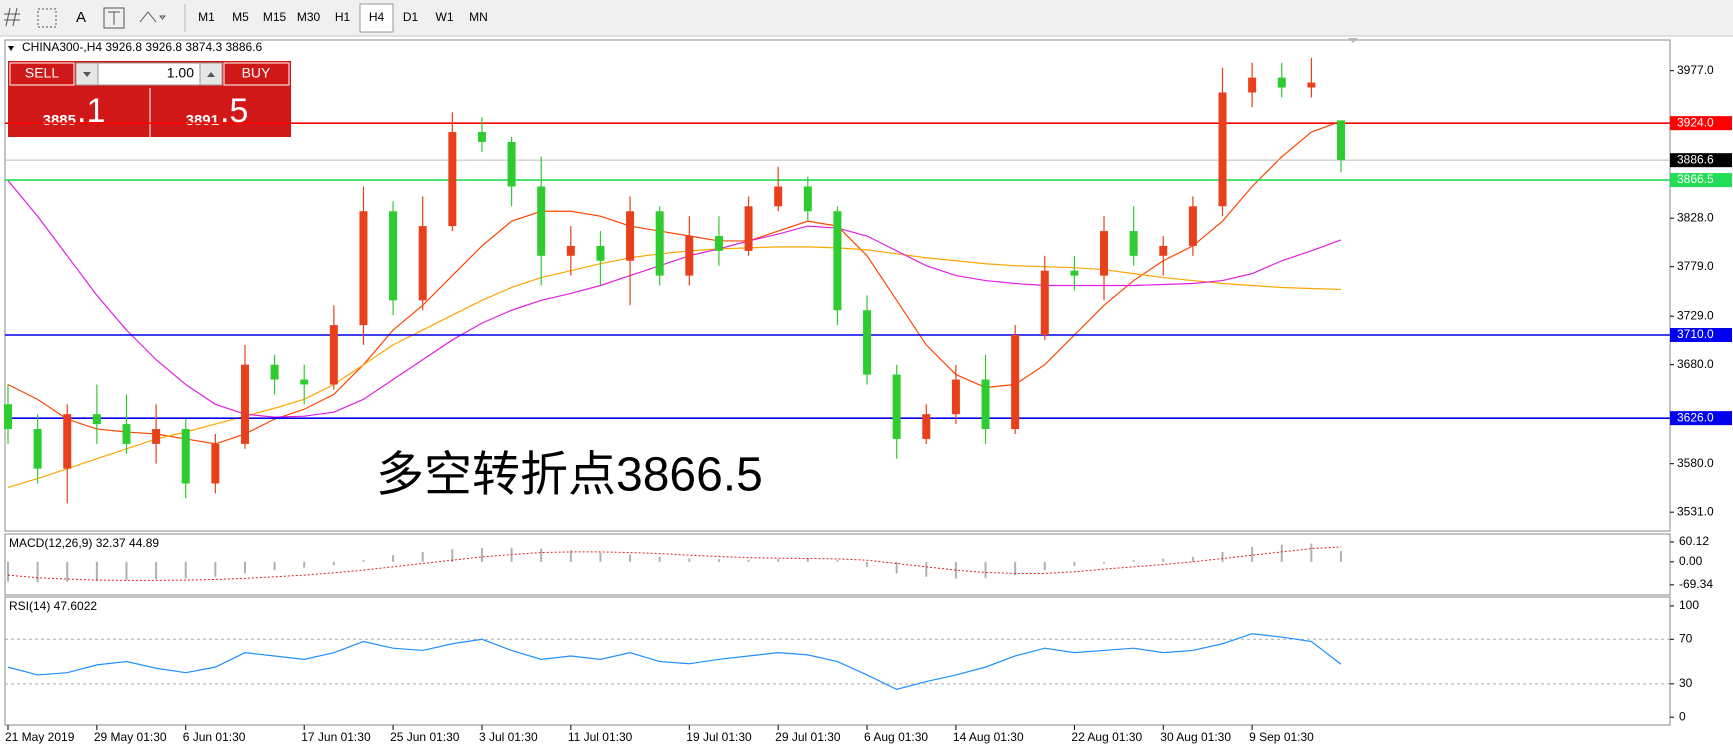 This screenshot has width=1733, height=751. Describe the element at coordinates (336, 737) in the screenshot. I see `x-tick-label: 17 Jun 01:30` at that location.